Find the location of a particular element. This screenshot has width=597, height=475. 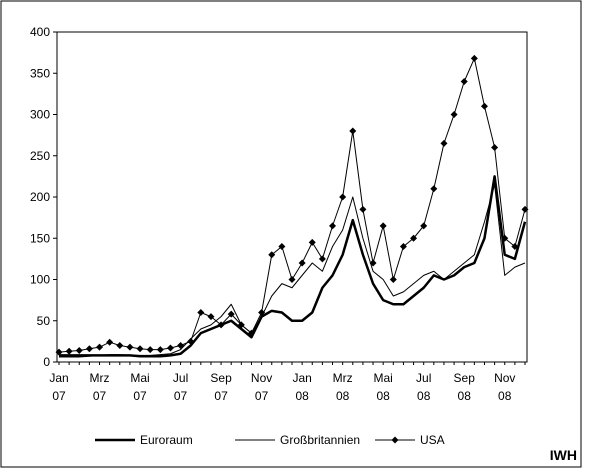

y-tick-label: 100 is located at coordinates (40, 280).